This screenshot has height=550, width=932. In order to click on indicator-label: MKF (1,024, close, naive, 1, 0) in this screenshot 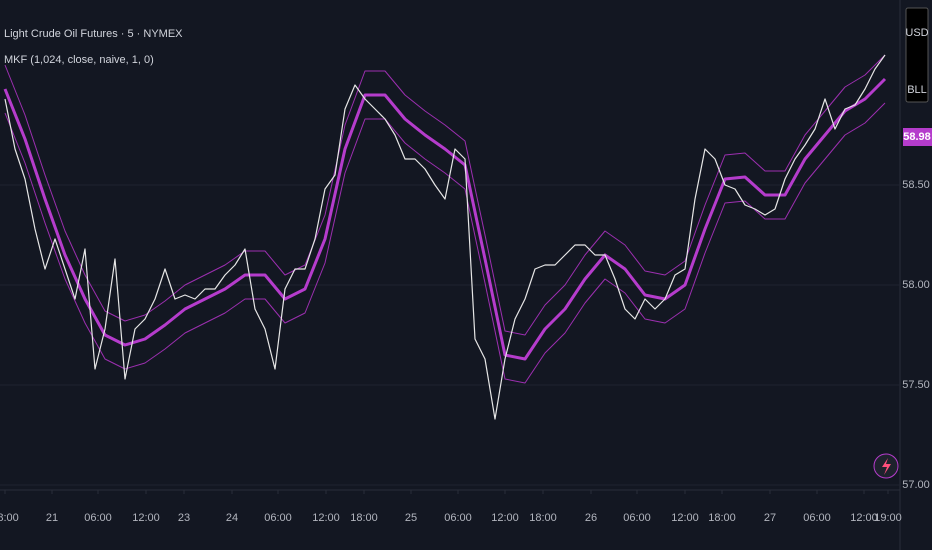, I will do `click(79, 60)`.